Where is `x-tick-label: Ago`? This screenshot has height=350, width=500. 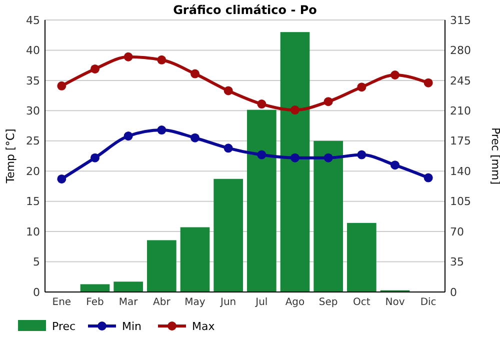 x-tick-label: Ago is located at coordinates (295, 302).